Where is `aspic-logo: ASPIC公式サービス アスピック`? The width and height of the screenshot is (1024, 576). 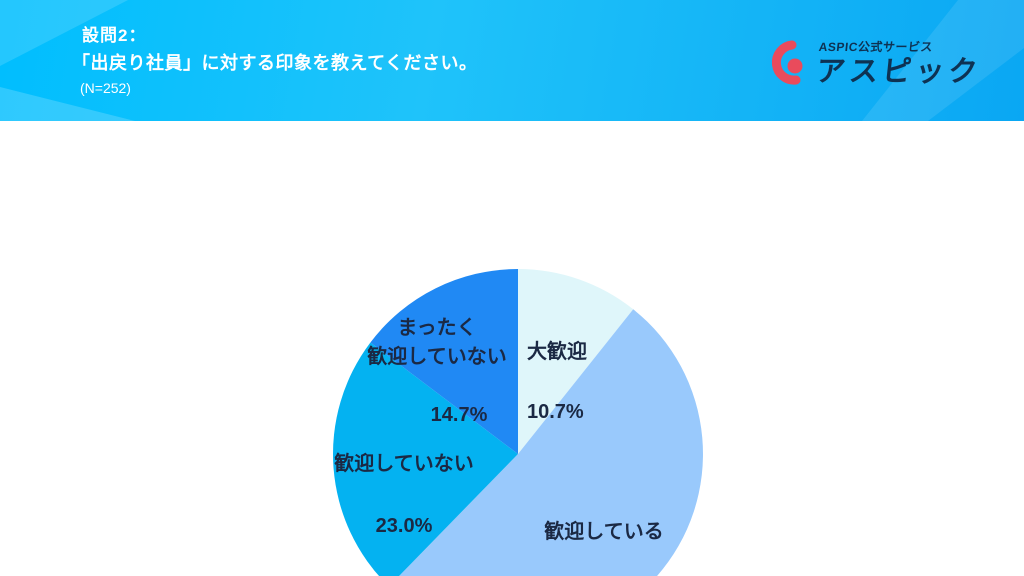
aspic-logo: ASPIC公式サービス アスピック is located at coordinates (871, 64).